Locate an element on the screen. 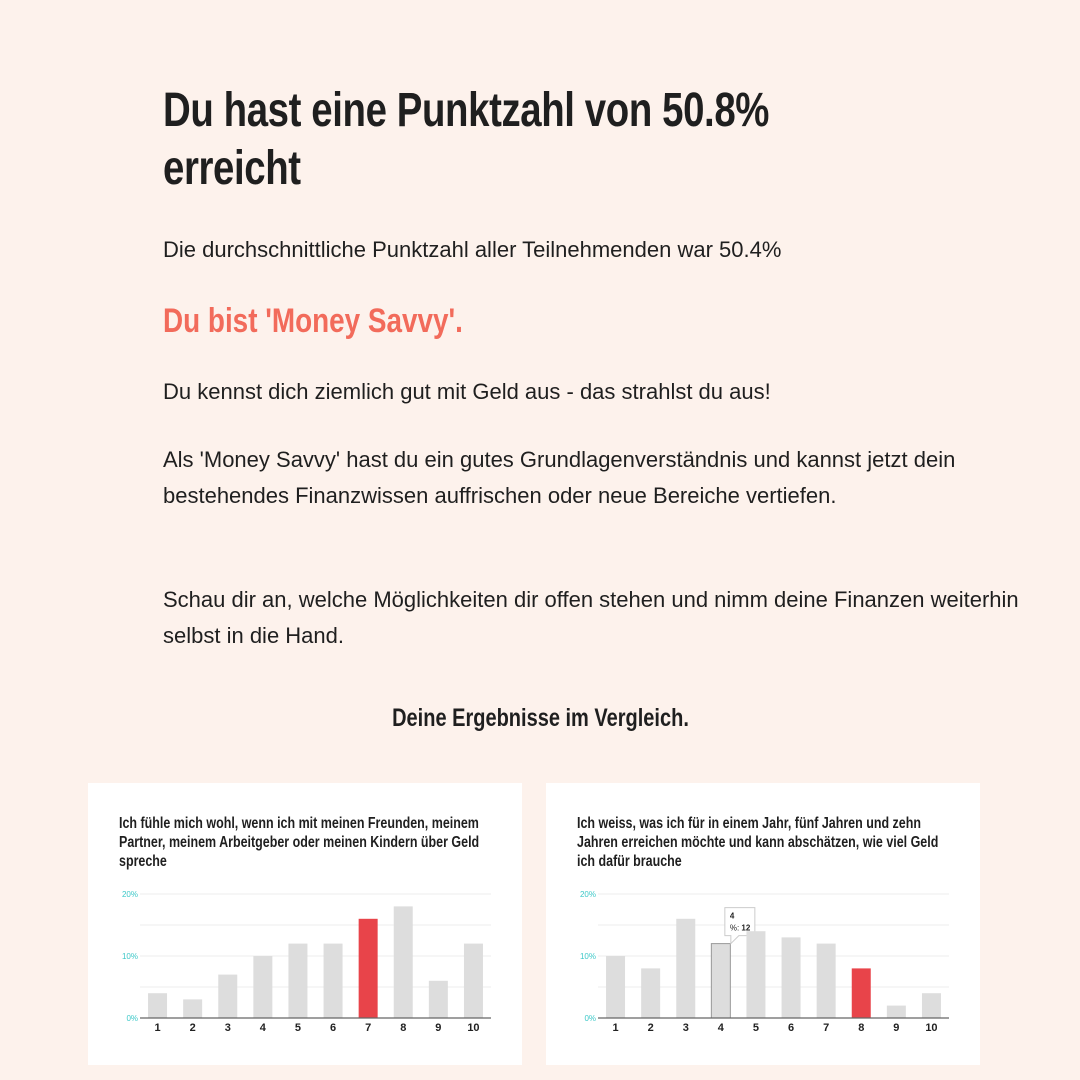 The width and height of the screenshot is (1080, 1080). tooltip-category: 4 is located at coordinates (732, 916).